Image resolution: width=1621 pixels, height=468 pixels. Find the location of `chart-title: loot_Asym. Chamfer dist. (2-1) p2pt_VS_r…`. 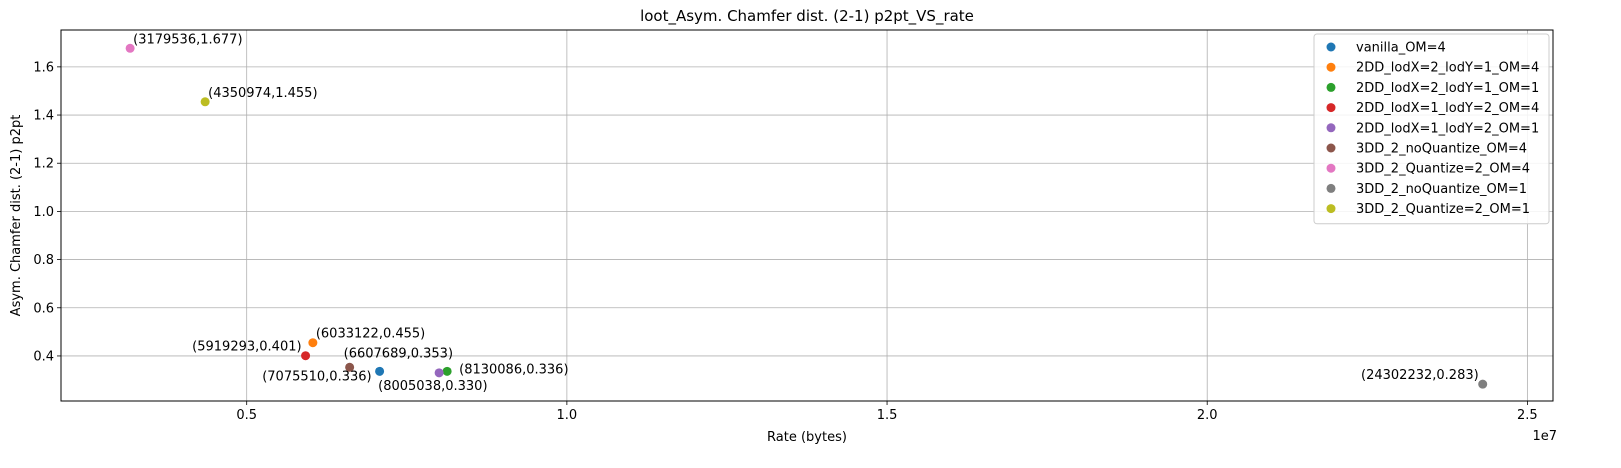

chart-title: loot_Asym. Chamfer dist. (2-1) p2pt_VS_r… is located at coordinates (807, 16).